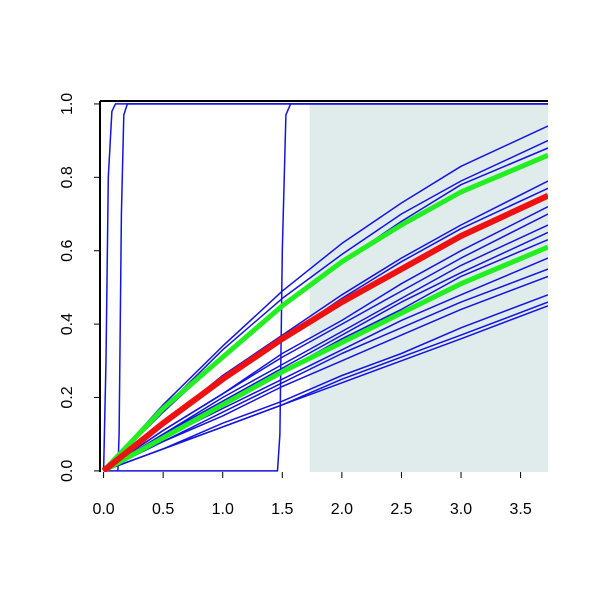 This screenshot has height=600, width=600. What do you see at coordinates (401, 509) in the screenshot?
I see `x-tick-label: 2.5` at bounding box center [401, 509].